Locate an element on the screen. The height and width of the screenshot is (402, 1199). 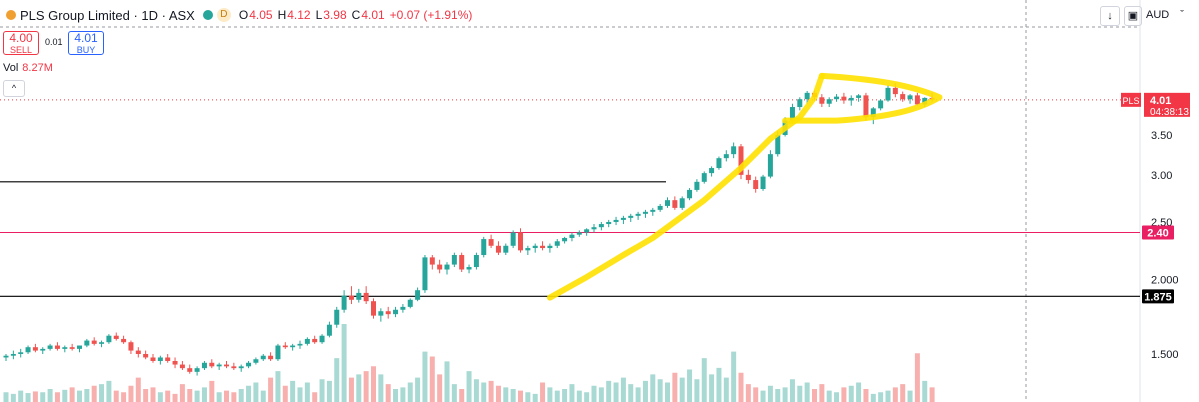
currency-label: AUD is located at coordinates (1158, 15).